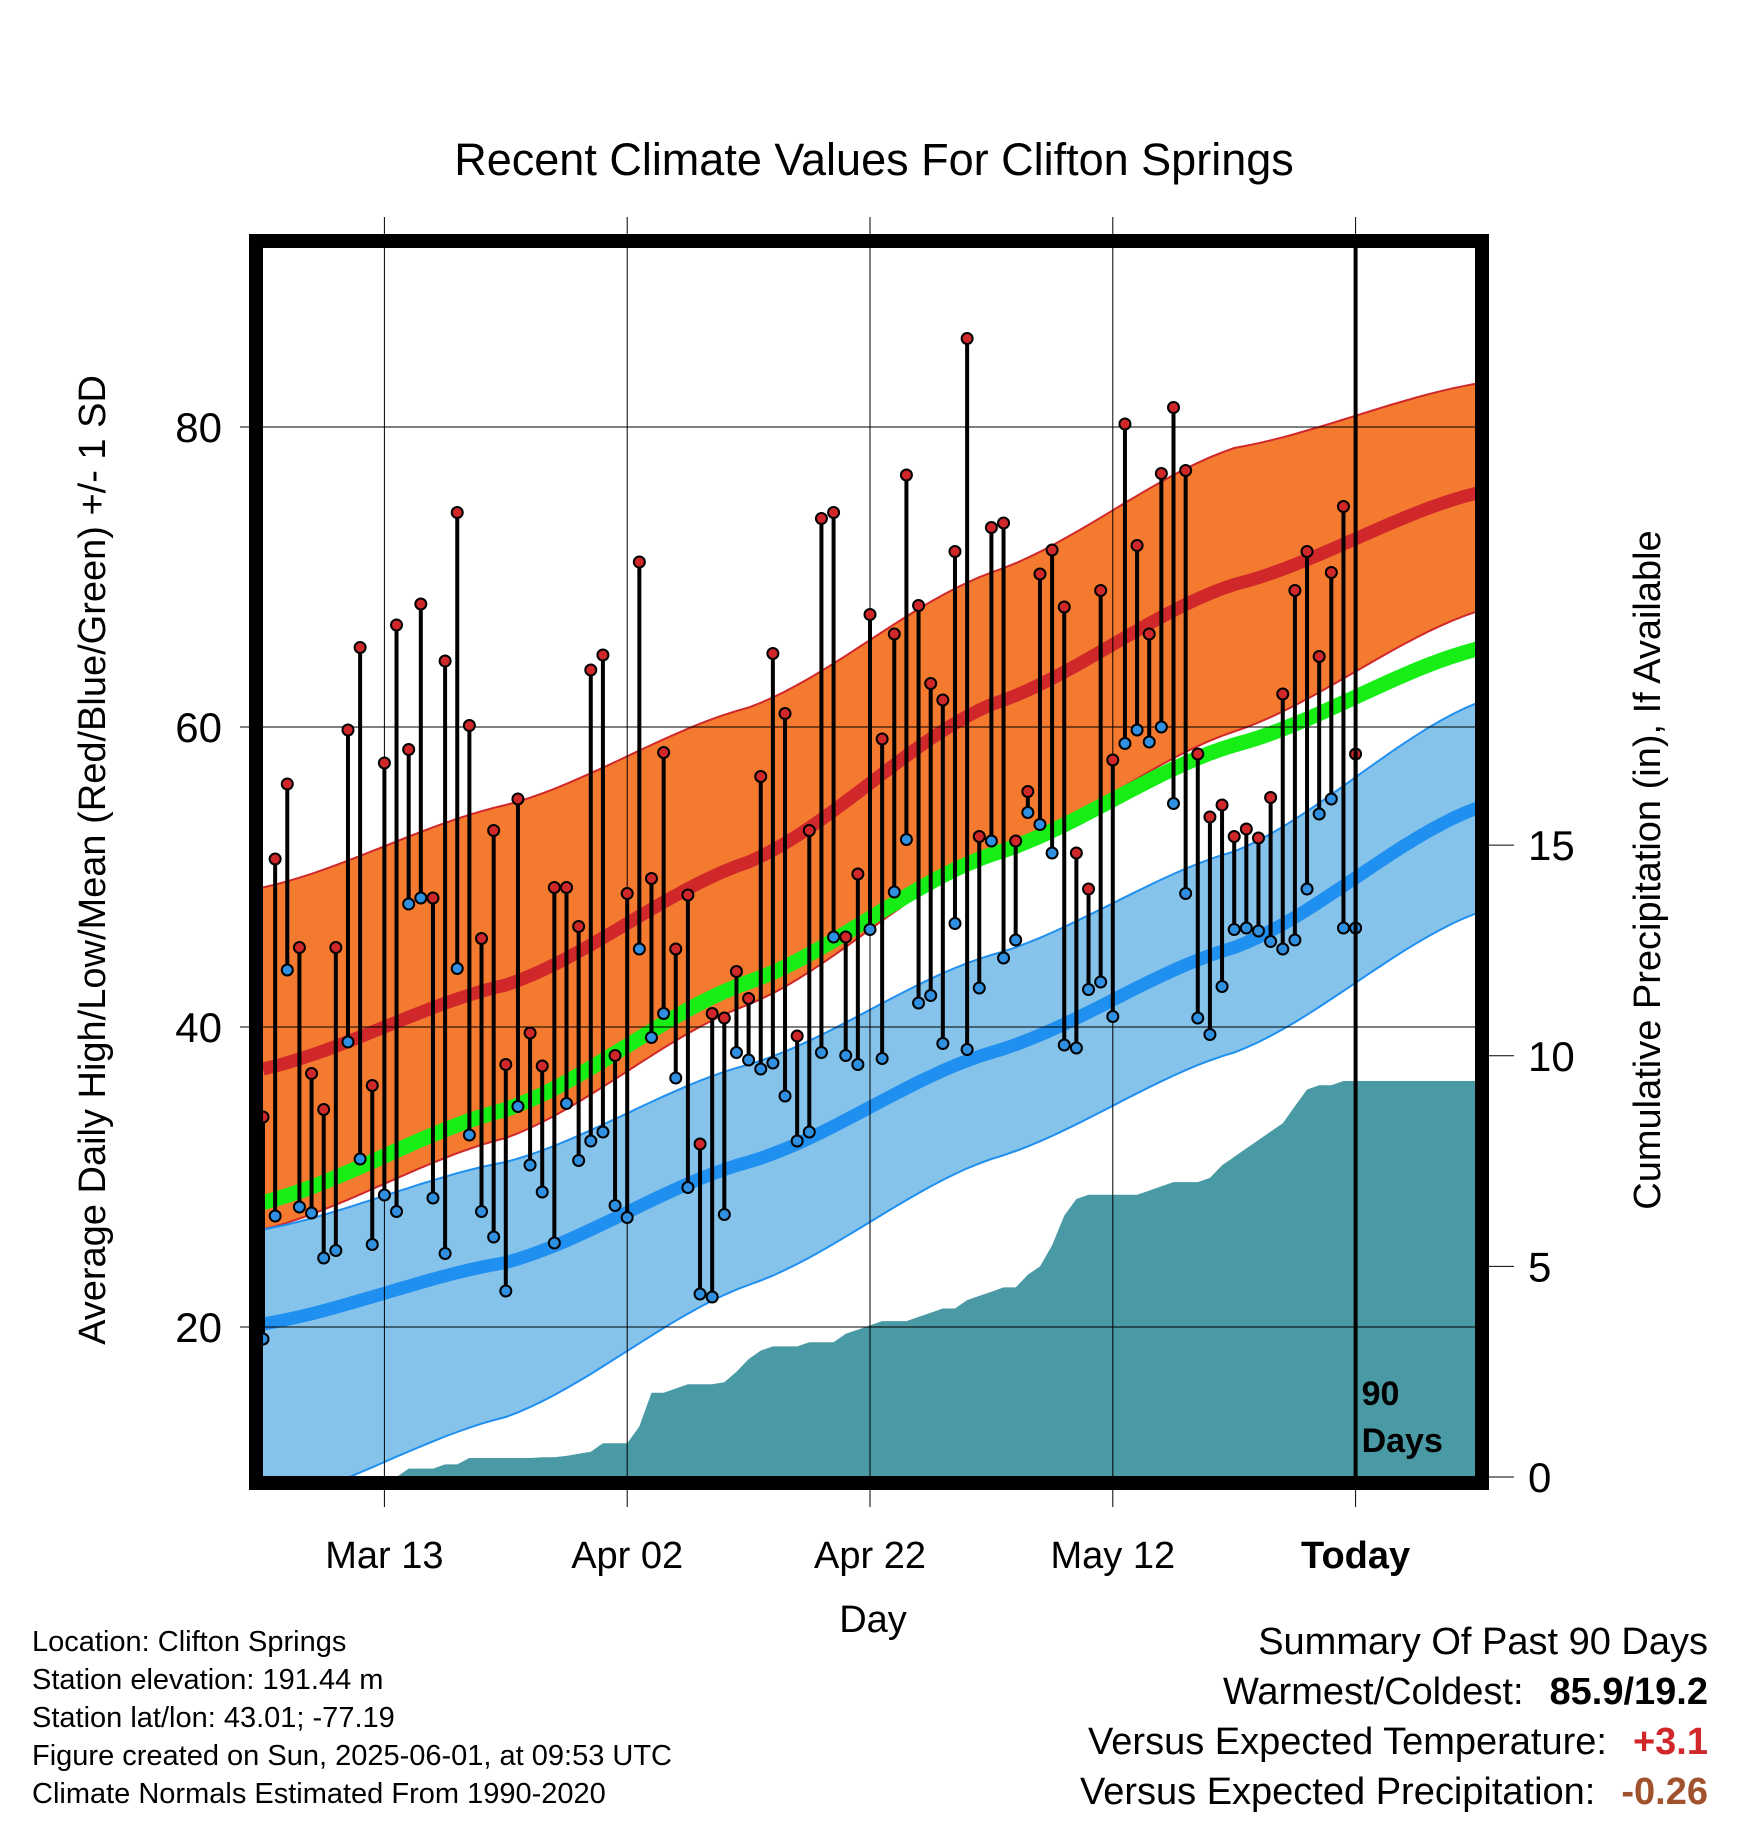 The image size is (1748, 1828). What do you see at coordinates (1402, 1441) in the screenshot?
I see `today-days-word: Days` at bounding box center [1402, 1441].